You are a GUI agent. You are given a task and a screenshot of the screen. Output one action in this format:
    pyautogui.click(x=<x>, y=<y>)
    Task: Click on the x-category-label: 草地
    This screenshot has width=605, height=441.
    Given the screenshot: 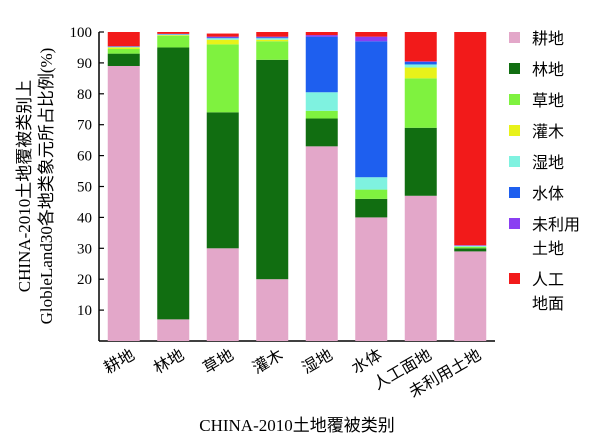 What is the action you would take?
    pyautogui.click(x=218, y=361)
    